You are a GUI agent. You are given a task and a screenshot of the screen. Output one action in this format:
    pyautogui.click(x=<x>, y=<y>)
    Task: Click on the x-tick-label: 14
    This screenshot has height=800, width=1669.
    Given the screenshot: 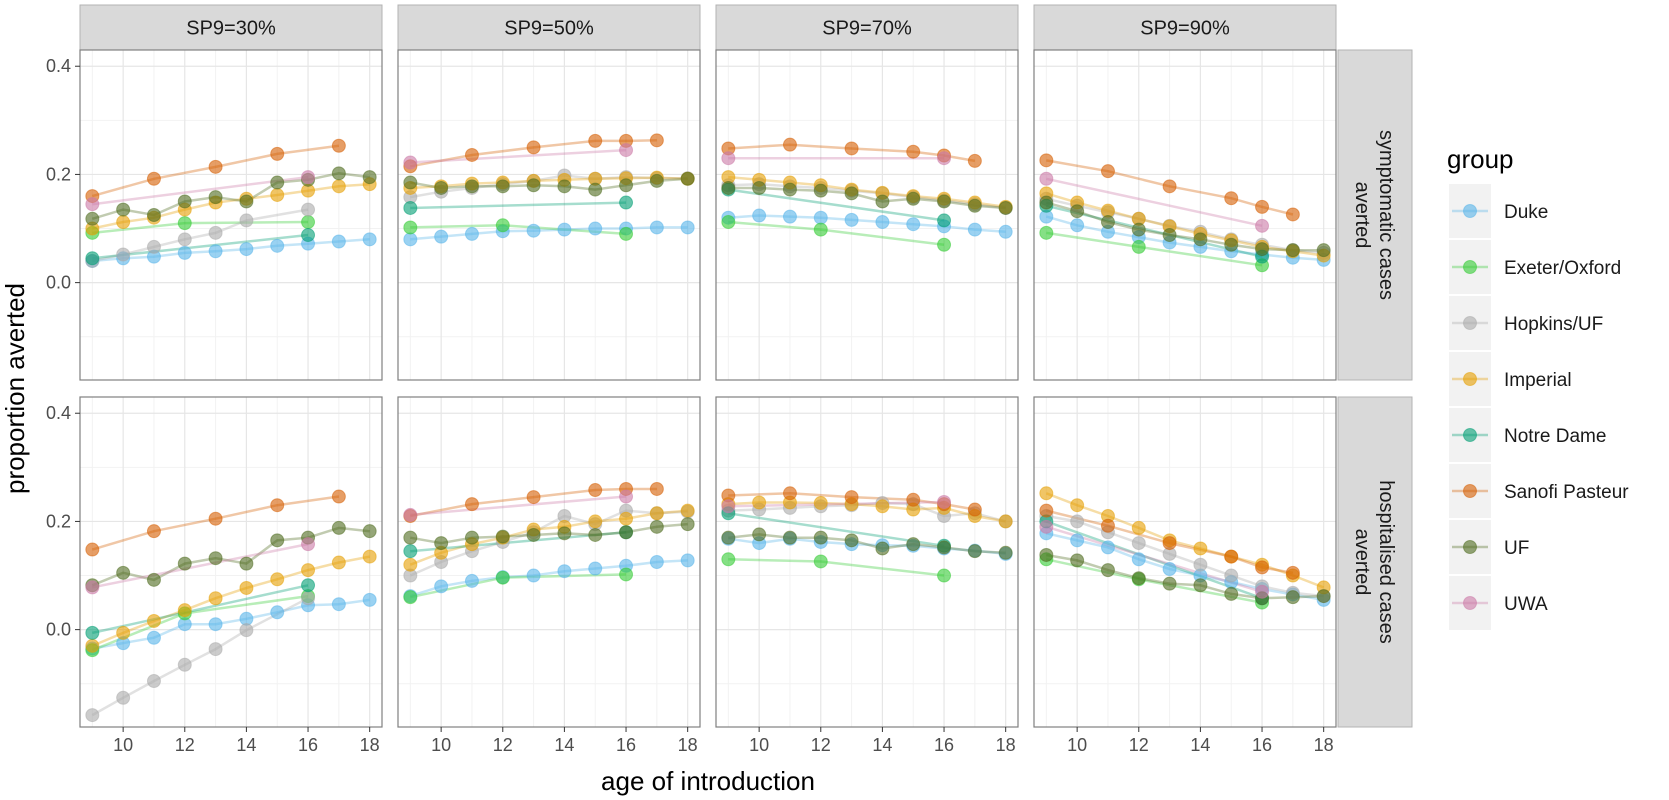 What is the action you would take?
    pyautogui.click(x=1200, y=745)
    